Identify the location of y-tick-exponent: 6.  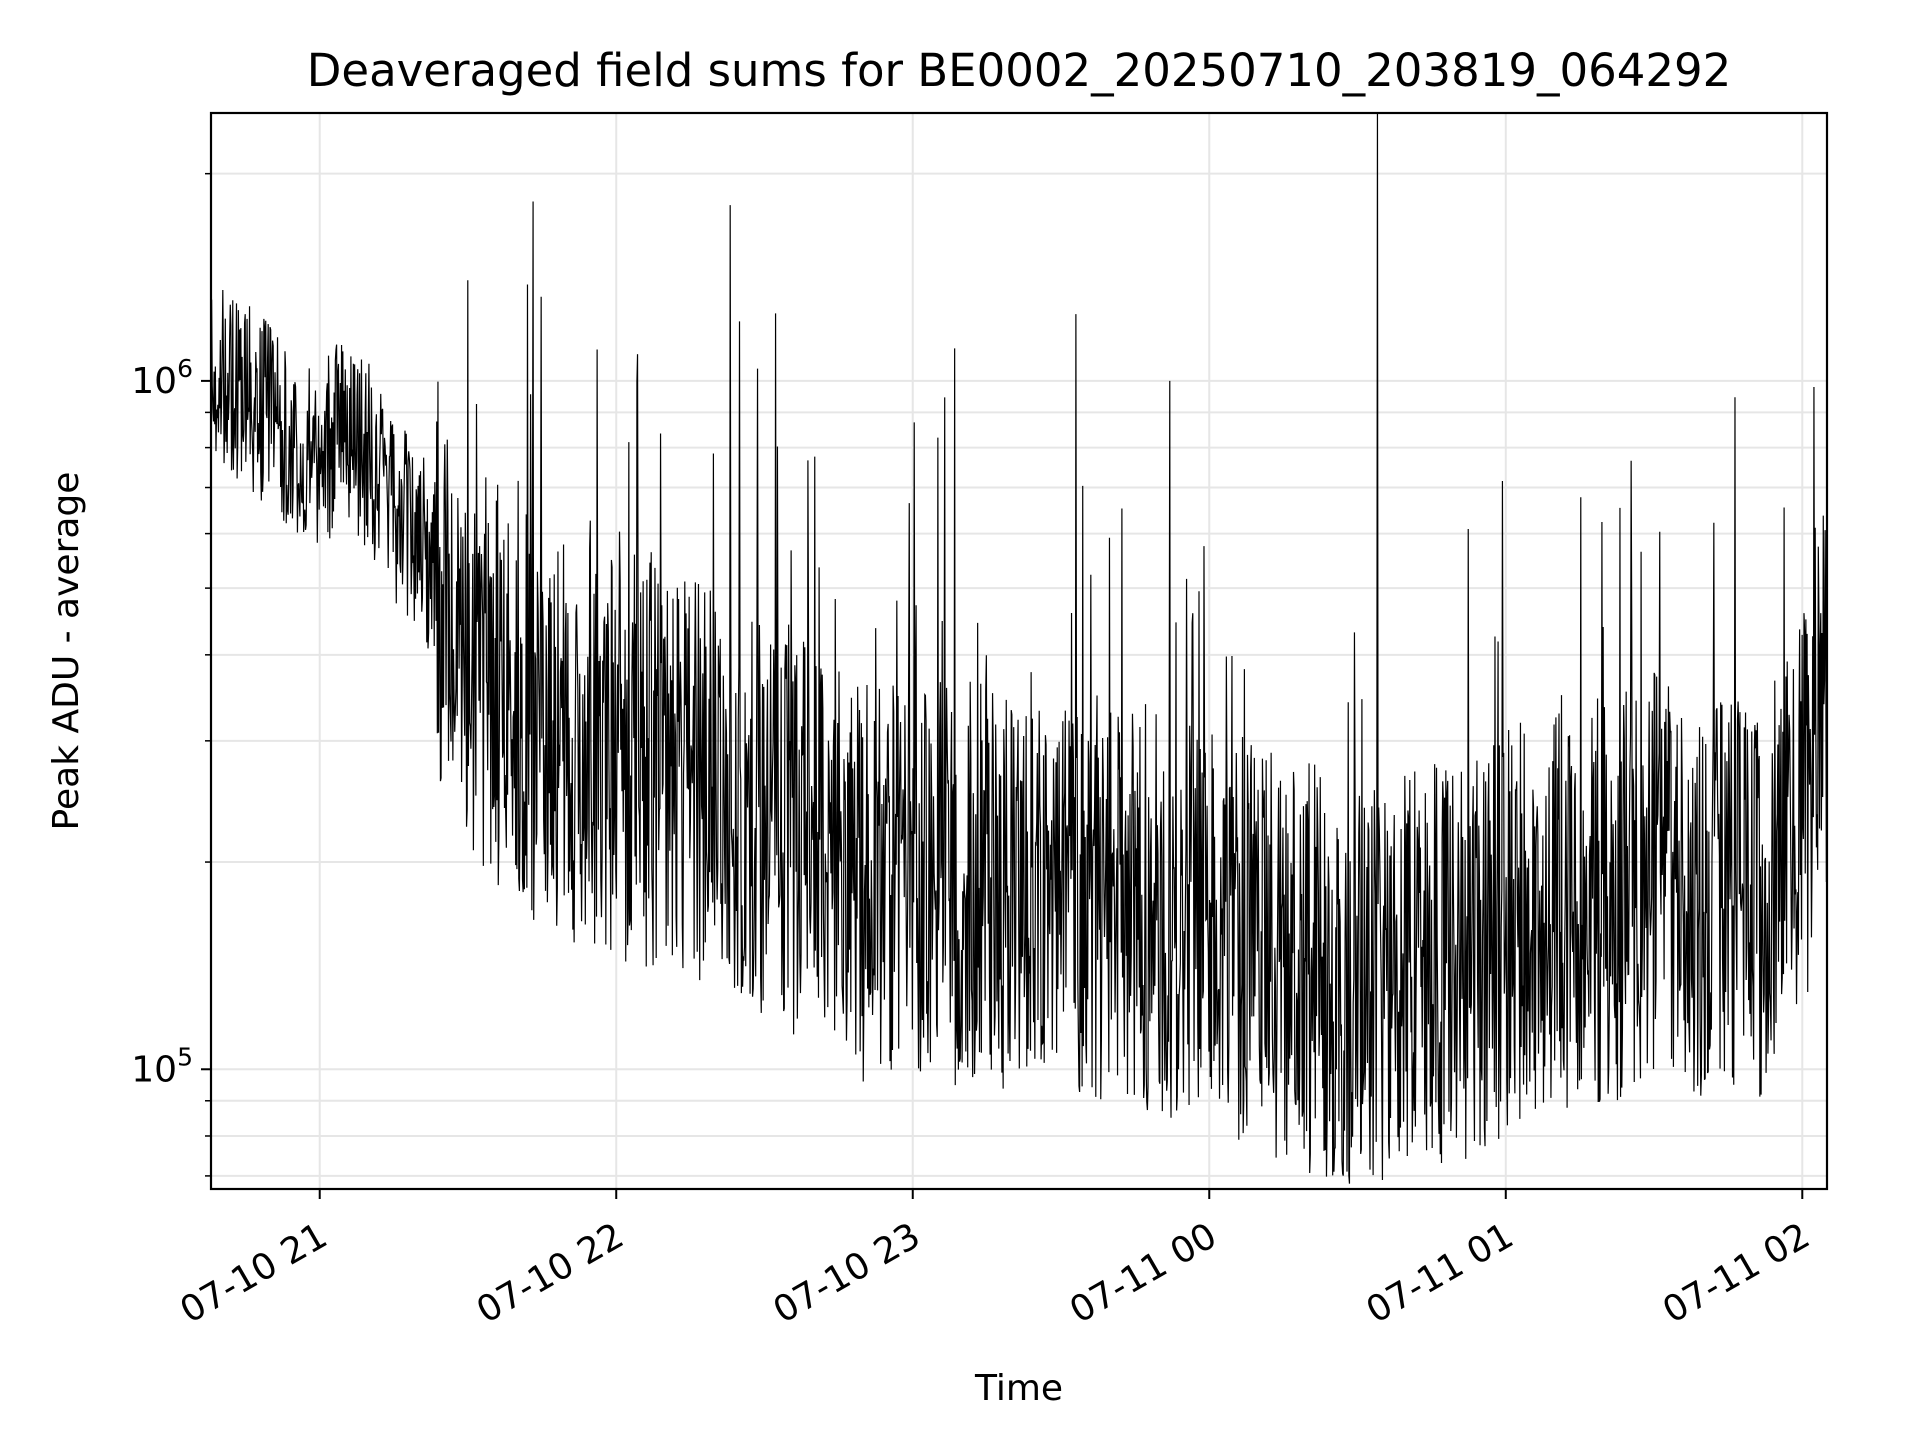
(185, 368).